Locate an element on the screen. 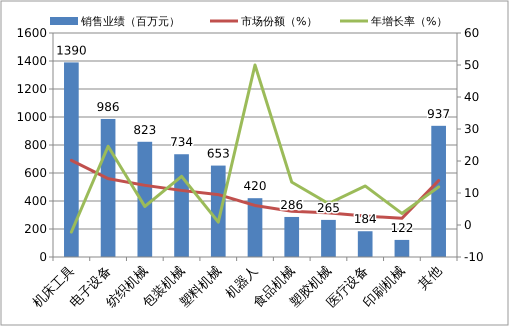 Image resolution: width=513 pixels, height=330 pixels. data-label: 420 is located at coordinates (255, 186).